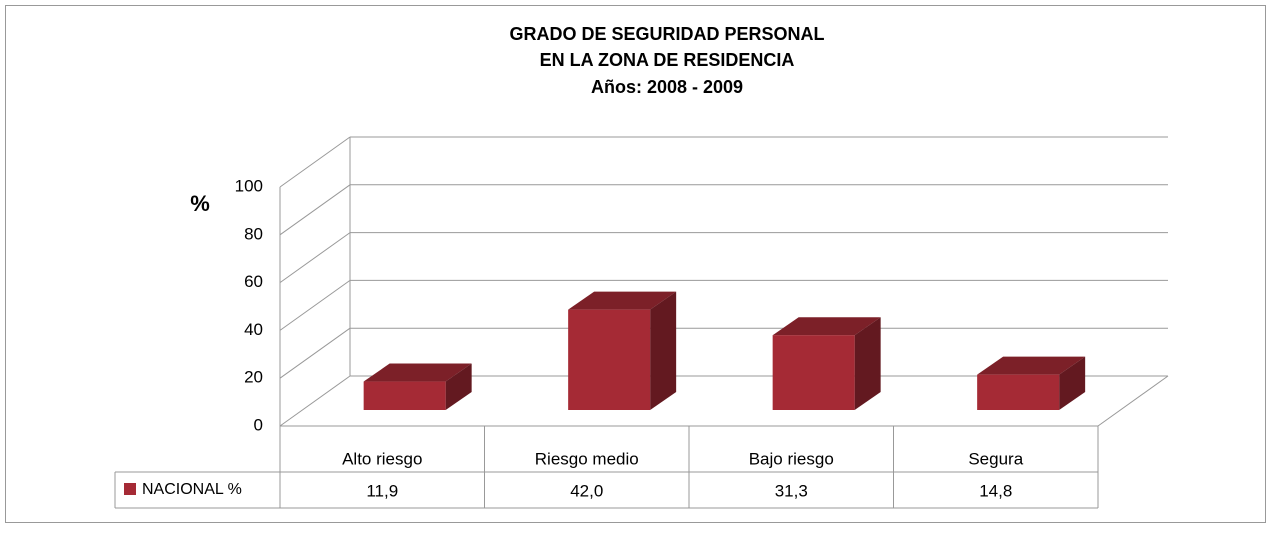  I want to click on y-tick-label: 20, so click(253, 377).